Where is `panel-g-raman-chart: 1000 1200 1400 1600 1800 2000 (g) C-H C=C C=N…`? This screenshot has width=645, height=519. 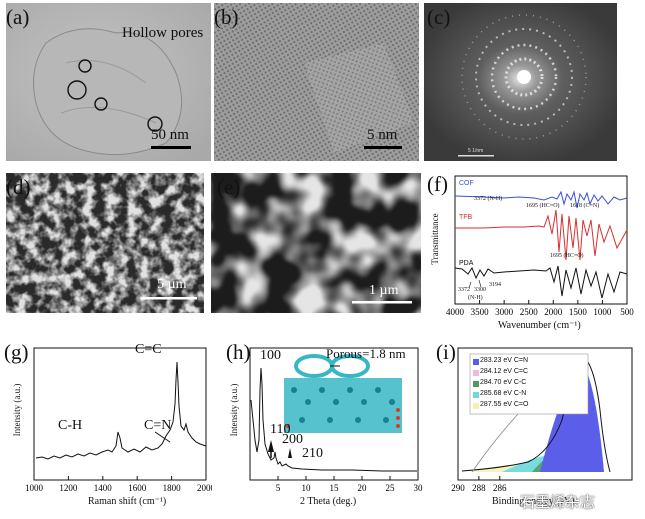 panel-g-raman-chart: 1000 1200 1400 1600 1800 2000 (g) C-H C=C C=N… is located at coordinates (109, 426).